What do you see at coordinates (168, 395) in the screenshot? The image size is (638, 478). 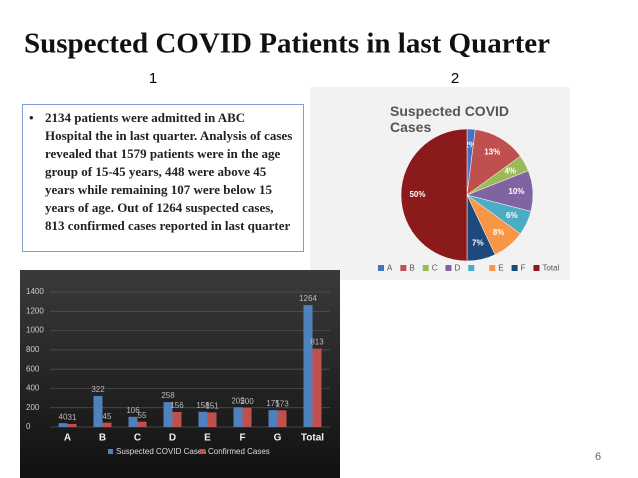 I see `data-label: 258` at bounding box center [168, 395].